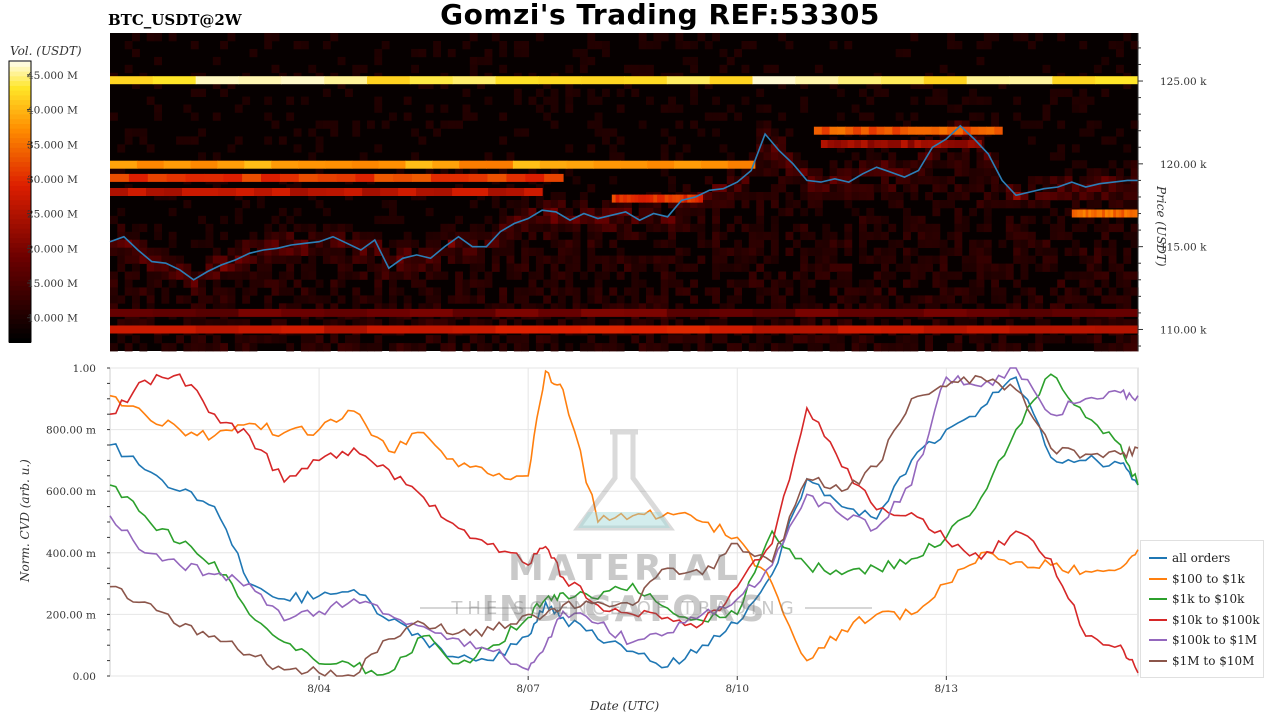 This screenshot has width=1280, height=720. Describe the element at coordinates (1204, 620) in the screenshot. I see `legend-entry: $10k to $100k` at that location.